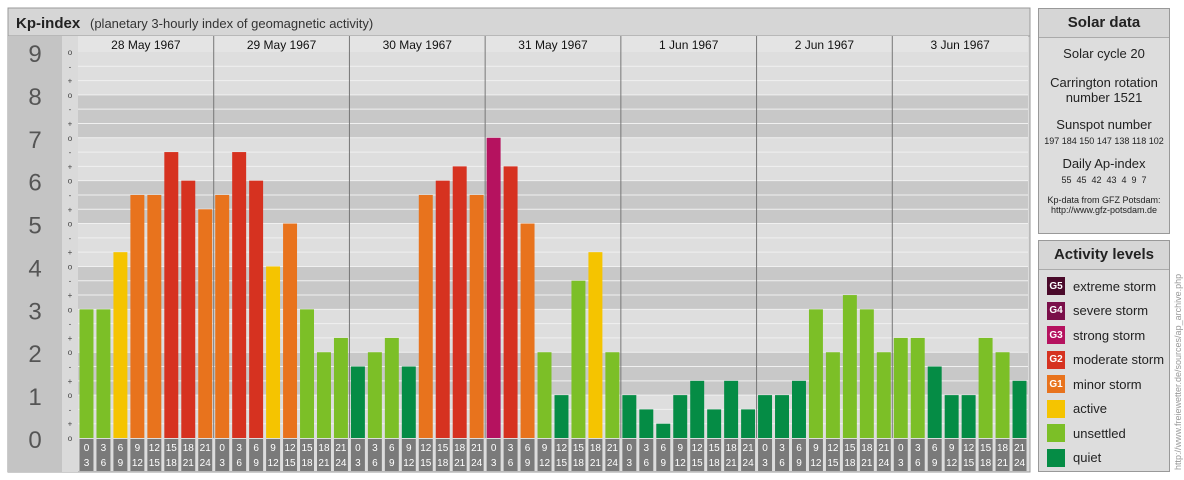 This screenshot has width=1184, height=480. What do you see at coordinates (960, 45) in the screenshot?
I see `day-label: 3 Jun 1967` at bounding box center [960, 45].